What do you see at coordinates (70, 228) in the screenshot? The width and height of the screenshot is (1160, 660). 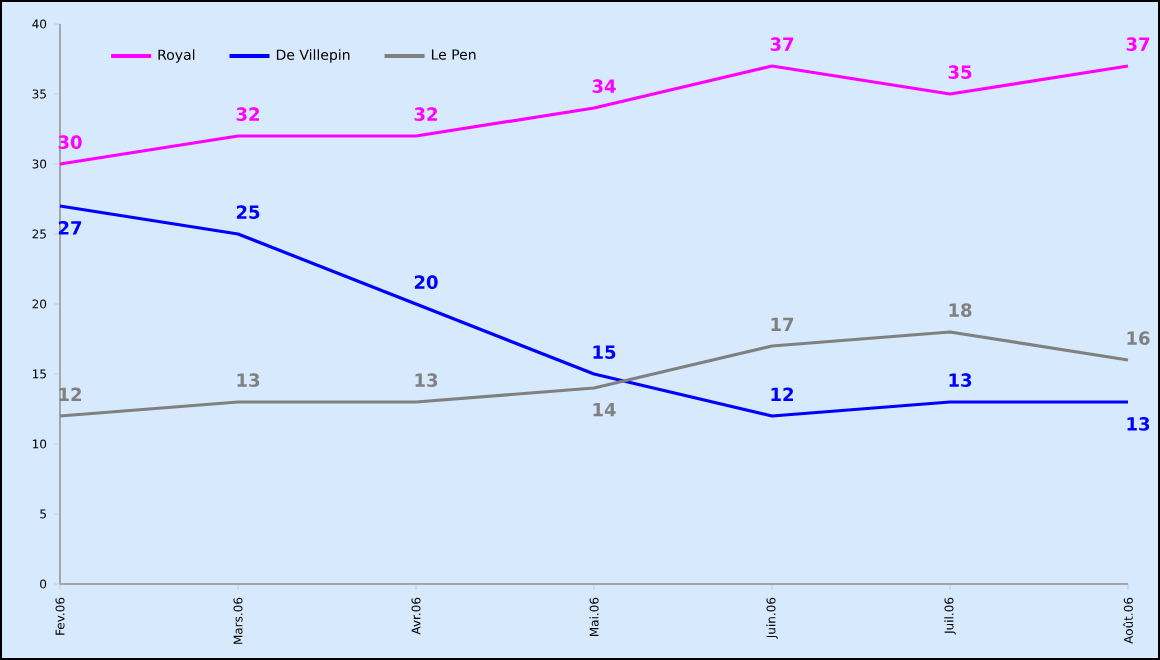 I see `data-label: 27` at bounding box center [70, 228].